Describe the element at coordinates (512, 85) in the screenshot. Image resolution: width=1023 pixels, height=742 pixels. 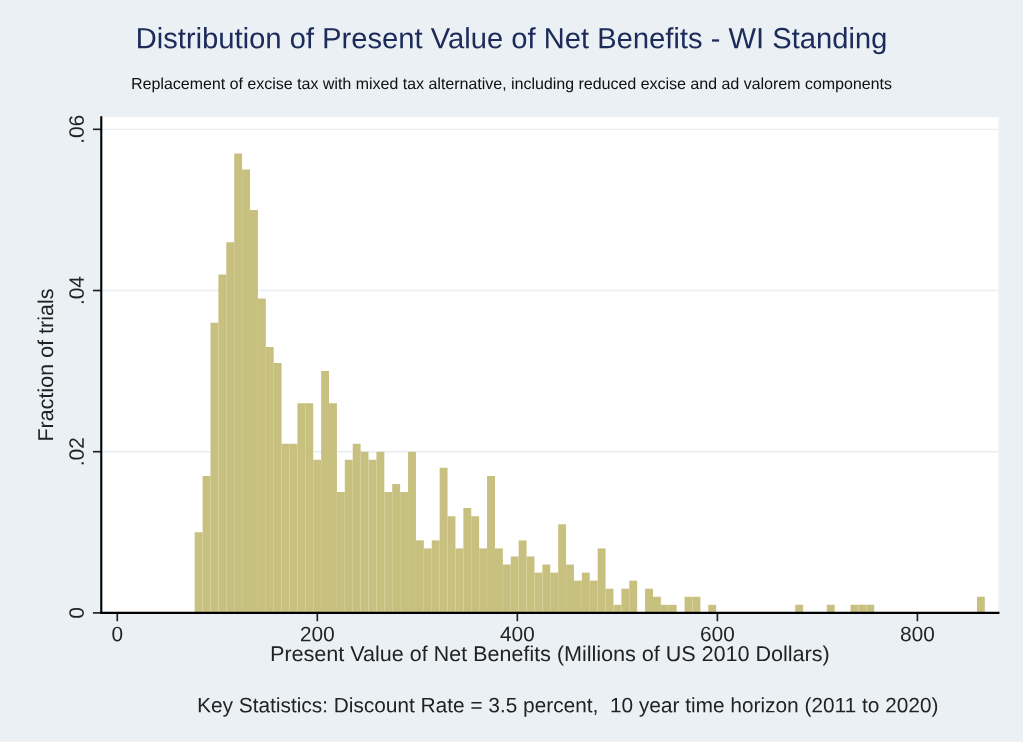
I see `chart-subtitle: Replacement of excise tax with mixed tax alternative, including reduced excise and ad valorem components` at that location.